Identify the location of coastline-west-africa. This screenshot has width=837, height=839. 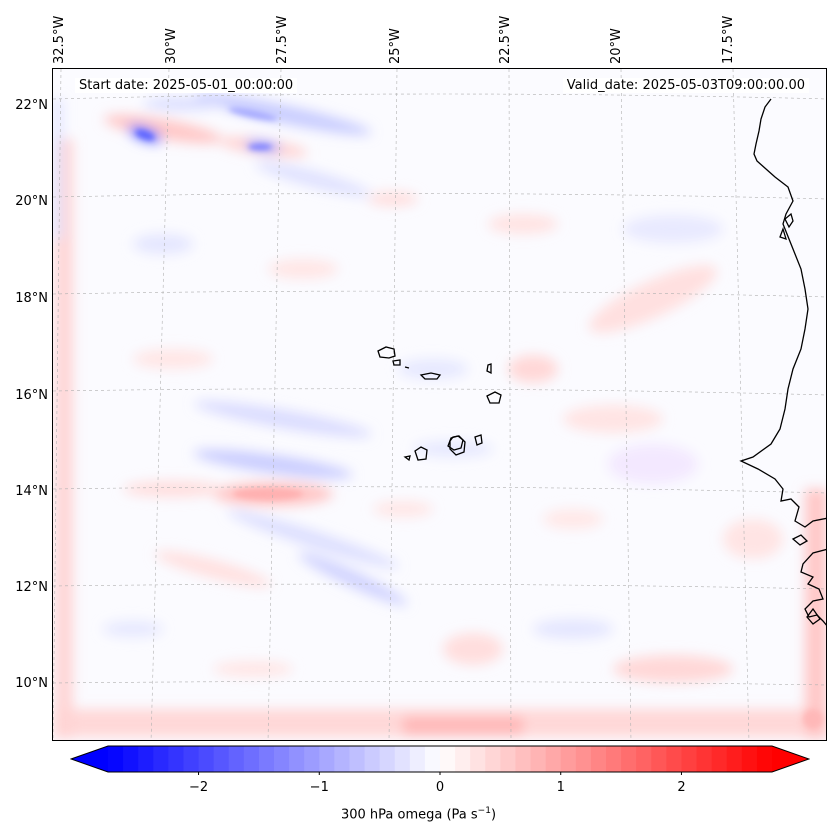
(782, 362).